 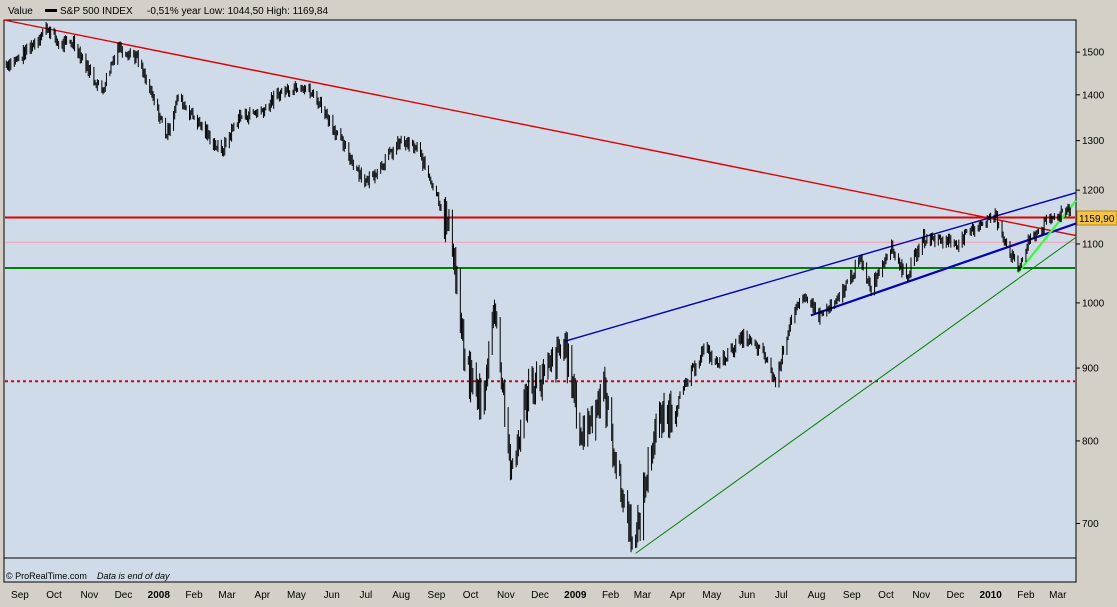 I want to click on x-tick-label: 2009, so click(x=575, y=595).